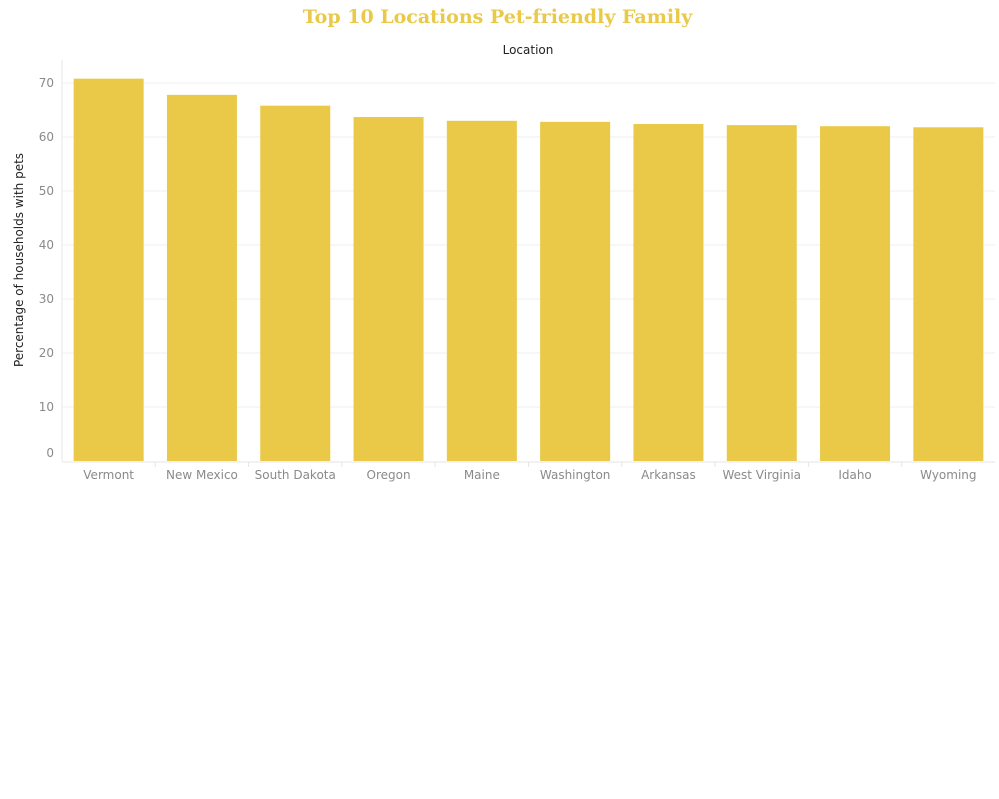 The height and width of the screenshot is (799, 999). Describe the element at coordinates (46, 299) in the screenshot. I see `y-tick-label: 30` at that location.